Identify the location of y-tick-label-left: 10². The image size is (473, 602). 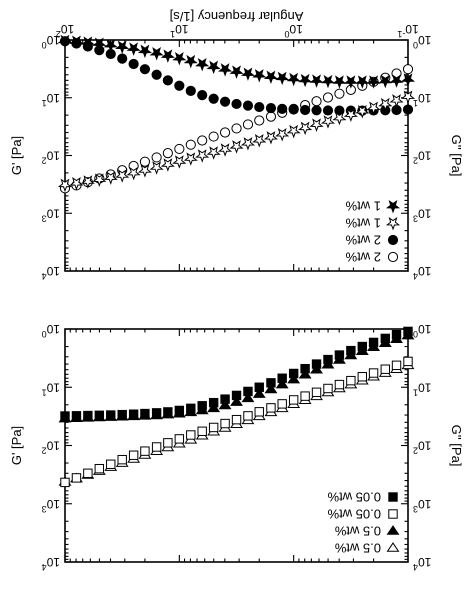
(422, 447).